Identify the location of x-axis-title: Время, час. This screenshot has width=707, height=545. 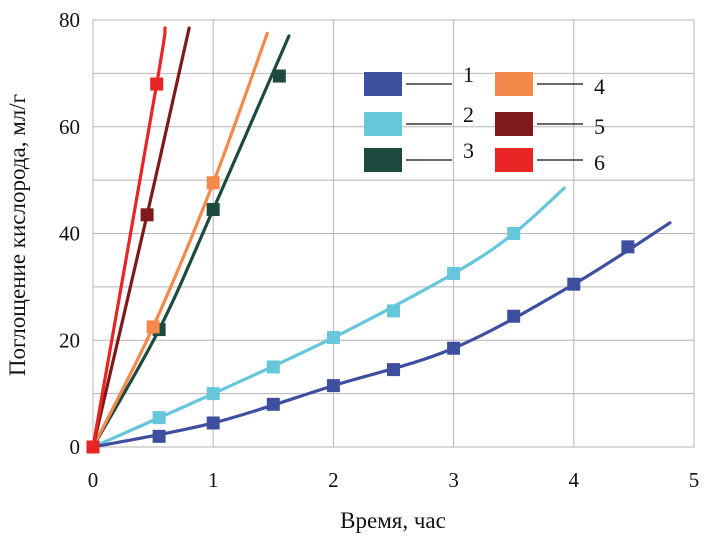
(393, 520).